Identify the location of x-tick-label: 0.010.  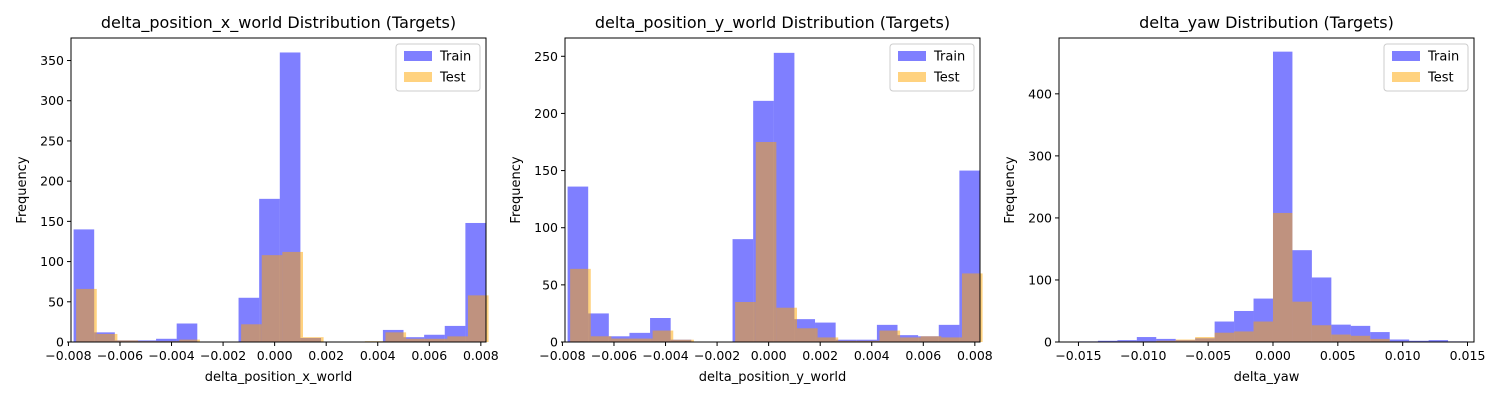
(1403, 355).